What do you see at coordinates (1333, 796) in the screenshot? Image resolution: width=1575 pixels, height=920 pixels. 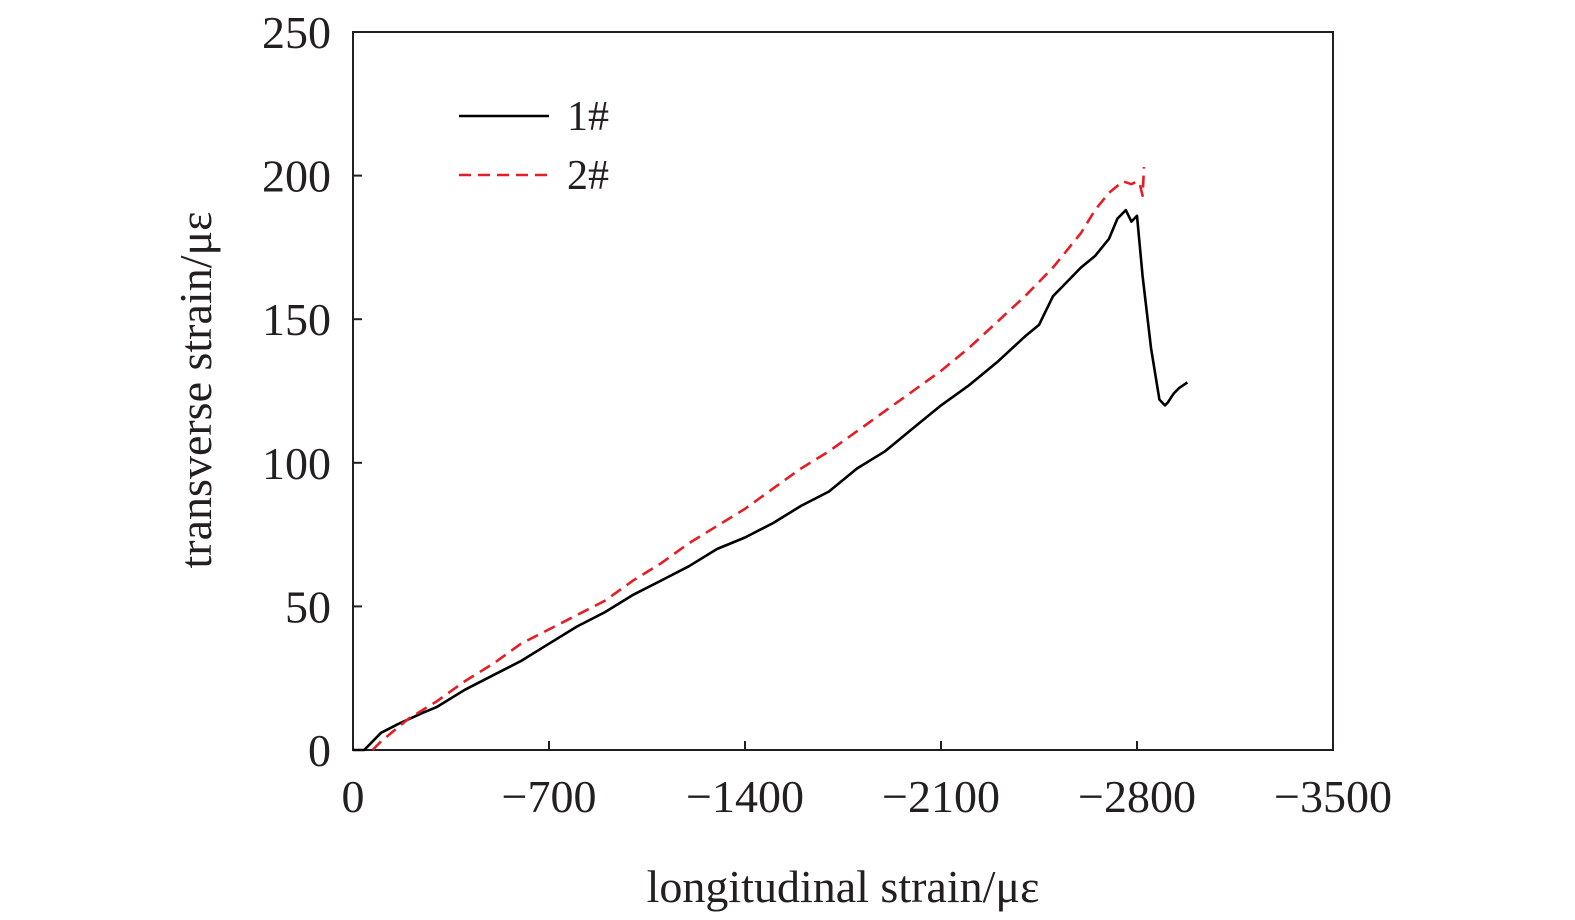 I see `x-tick-label: −3500` at bounding box center [1333, 796].